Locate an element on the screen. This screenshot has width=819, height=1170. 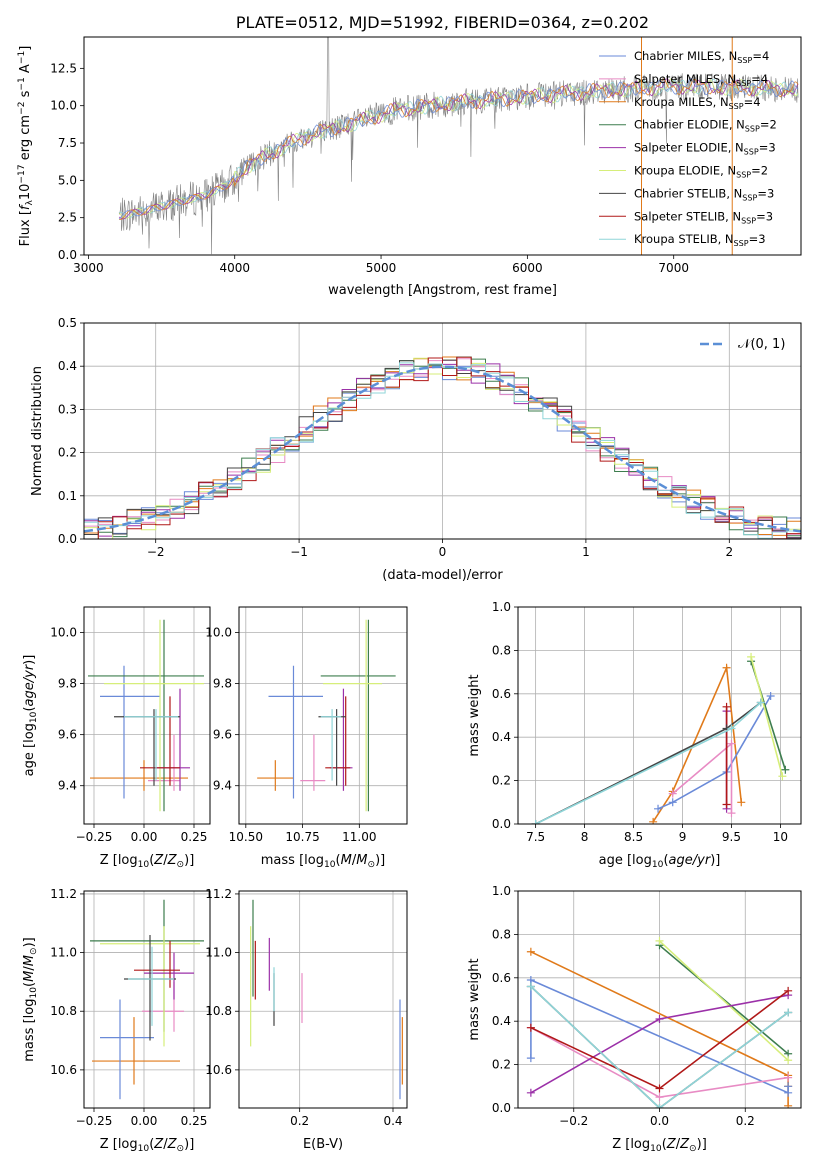
axes-weight-vs-age: 7.5 8 8.5 9 9.5 10 0.0 0.2 0.4 0.6 0.8 1.0 is located at coordinates (647, 722).